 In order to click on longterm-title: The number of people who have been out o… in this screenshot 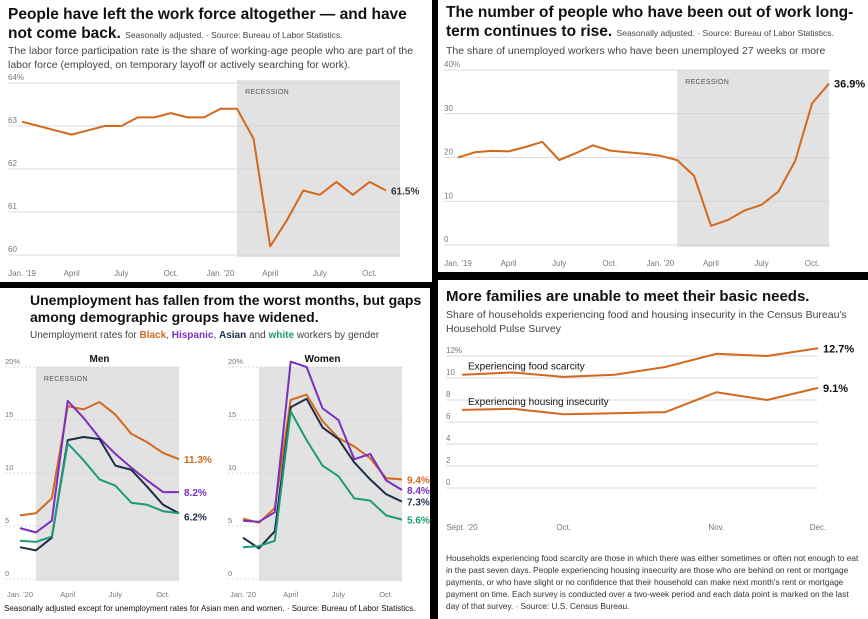, I will do `click(650, 22)`.